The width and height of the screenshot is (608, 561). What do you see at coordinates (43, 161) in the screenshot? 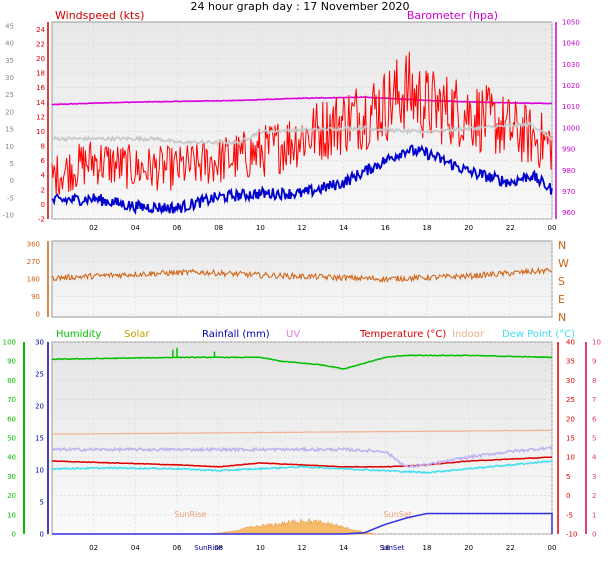
I see `windspeed-tick-label: 6` at bounding box center [43, 161].